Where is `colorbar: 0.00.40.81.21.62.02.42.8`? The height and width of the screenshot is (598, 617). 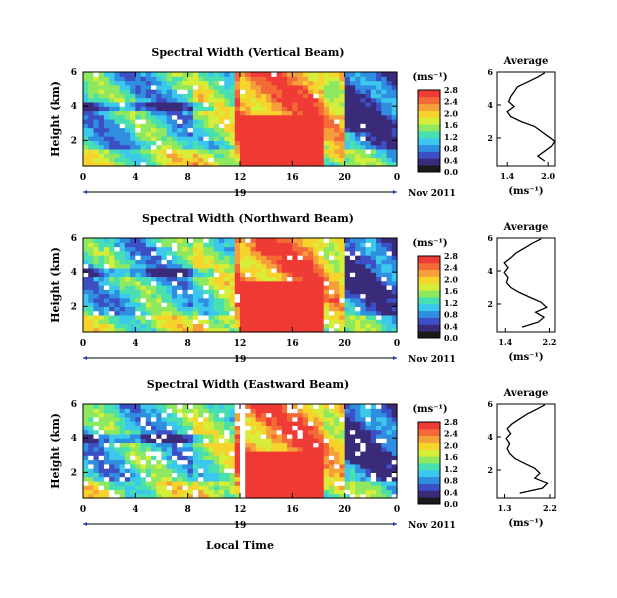
colorbar: 0.00.40.81.21.62.02.42.8 is located at coordinates (437, 463).